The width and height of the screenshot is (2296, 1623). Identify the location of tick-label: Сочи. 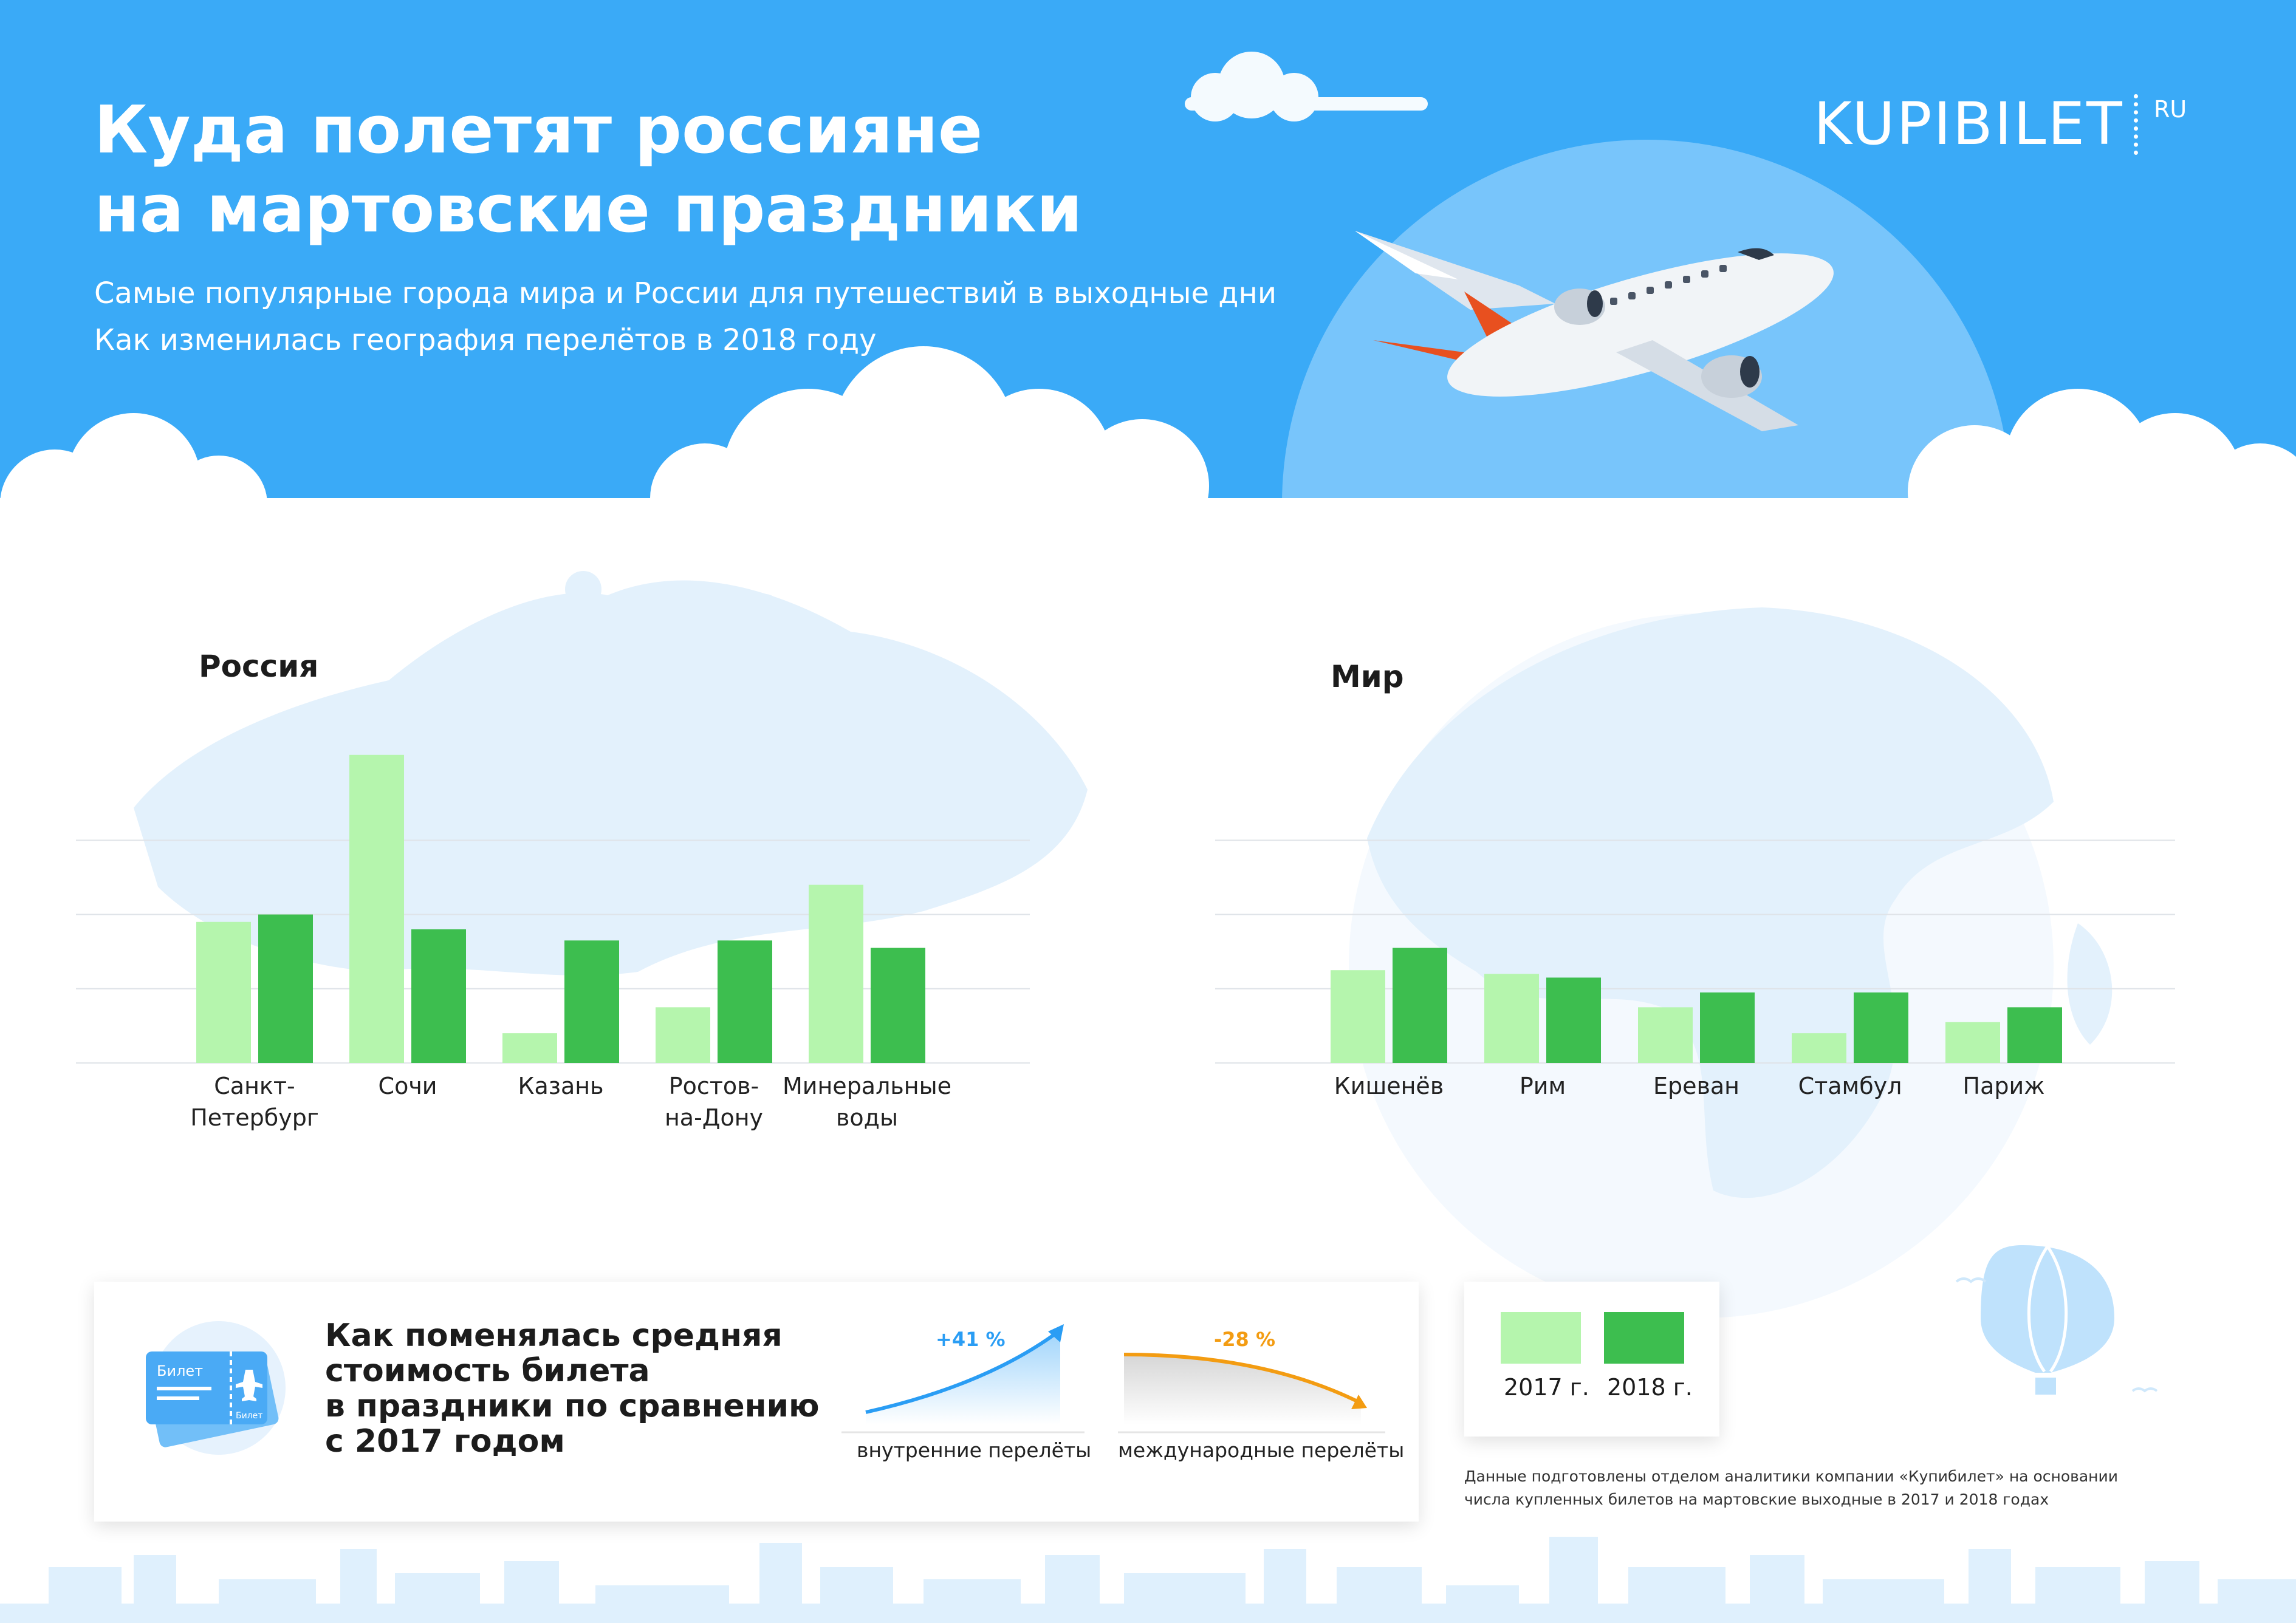
(407, 1086).